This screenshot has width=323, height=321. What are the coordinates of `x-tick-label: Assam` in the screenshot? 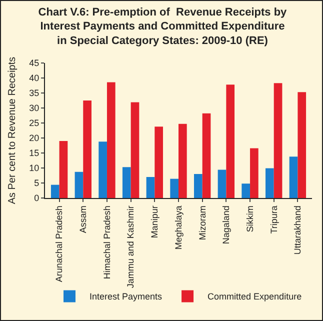 It's located at (83, 220).